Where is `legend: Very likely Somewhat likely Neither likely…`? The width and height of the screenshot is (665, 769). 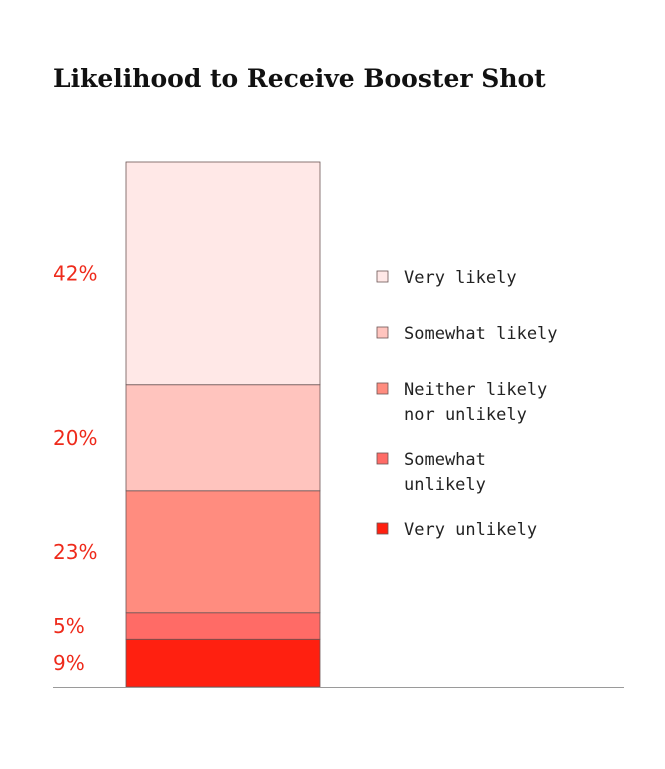 legend: Very likely Somewhat likely Neither likely… is located at coordinates (467, 404).